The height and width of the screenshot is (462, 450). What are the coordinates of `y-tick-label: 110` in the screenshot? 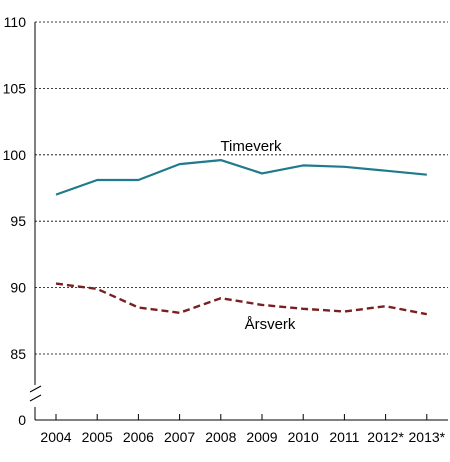 It's located at (15, 22).